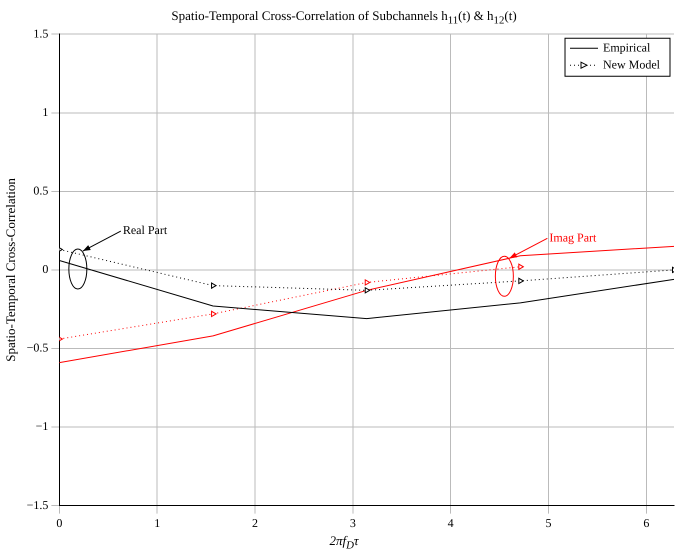 The height and width of the screenshot is (556, 688). What do you see at coordinates (627, 47) in the screenshot?
I see `legend-label: Empirical` at bounding box center [627, 47].